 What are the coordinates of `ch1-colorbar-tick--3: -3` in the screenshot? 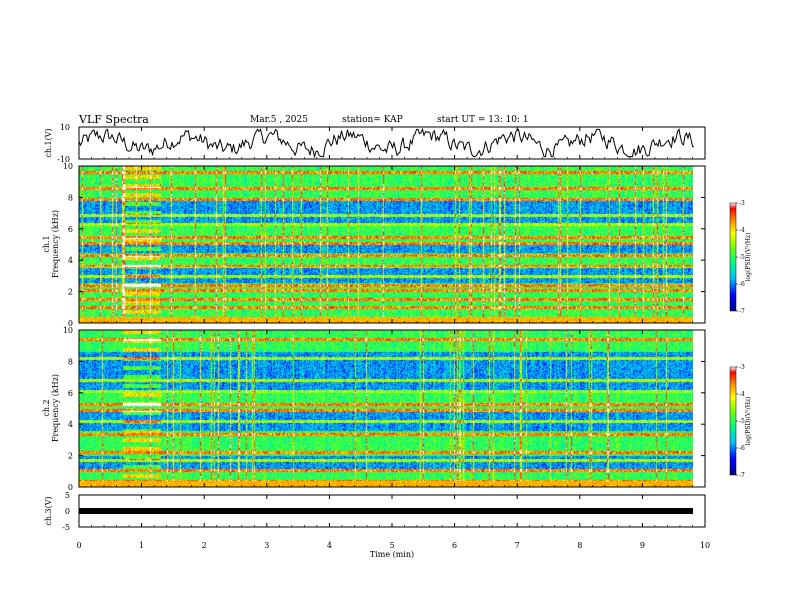 It's located at (742, 203).